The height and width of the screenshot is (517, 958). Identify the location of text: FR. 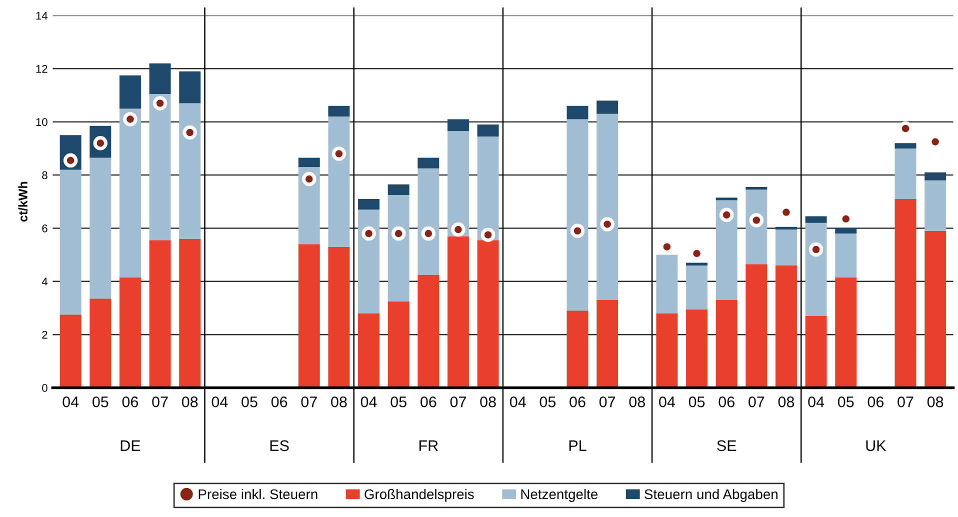
(428, 445).